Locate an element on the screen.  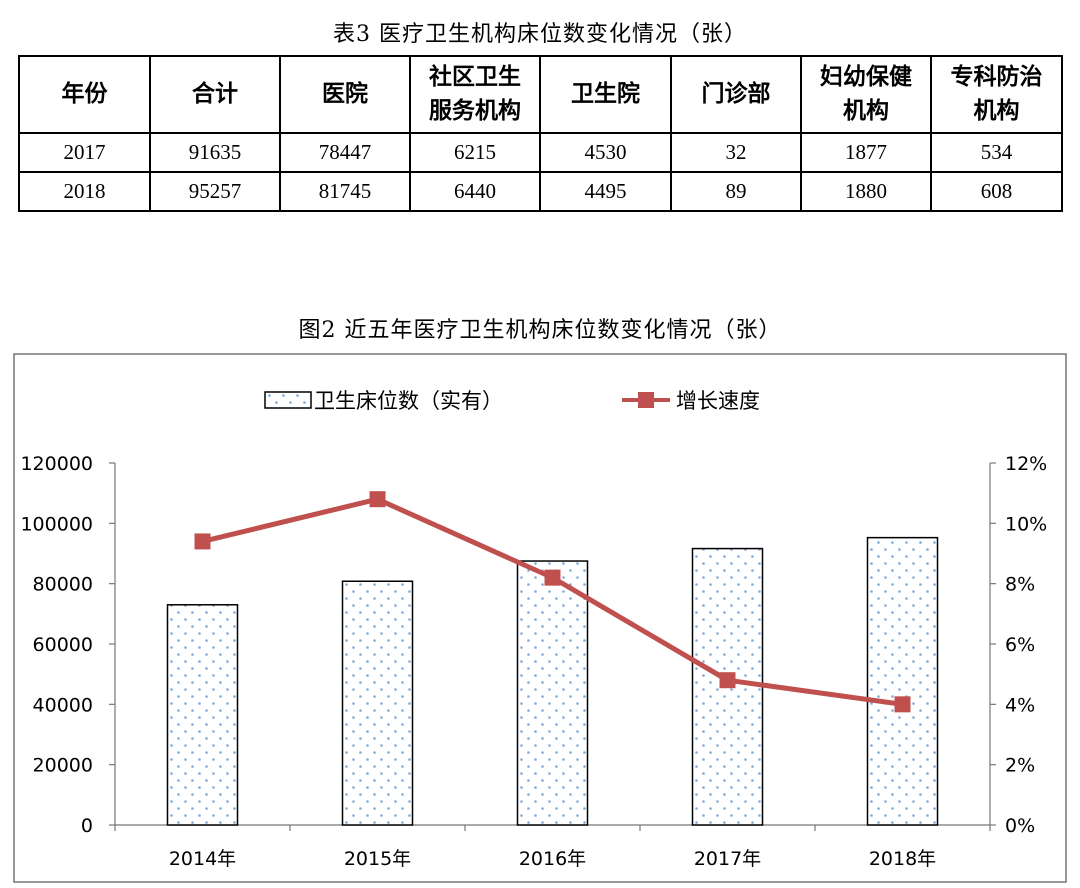
table-cell: 6440 is located at coordinates (475, 191).